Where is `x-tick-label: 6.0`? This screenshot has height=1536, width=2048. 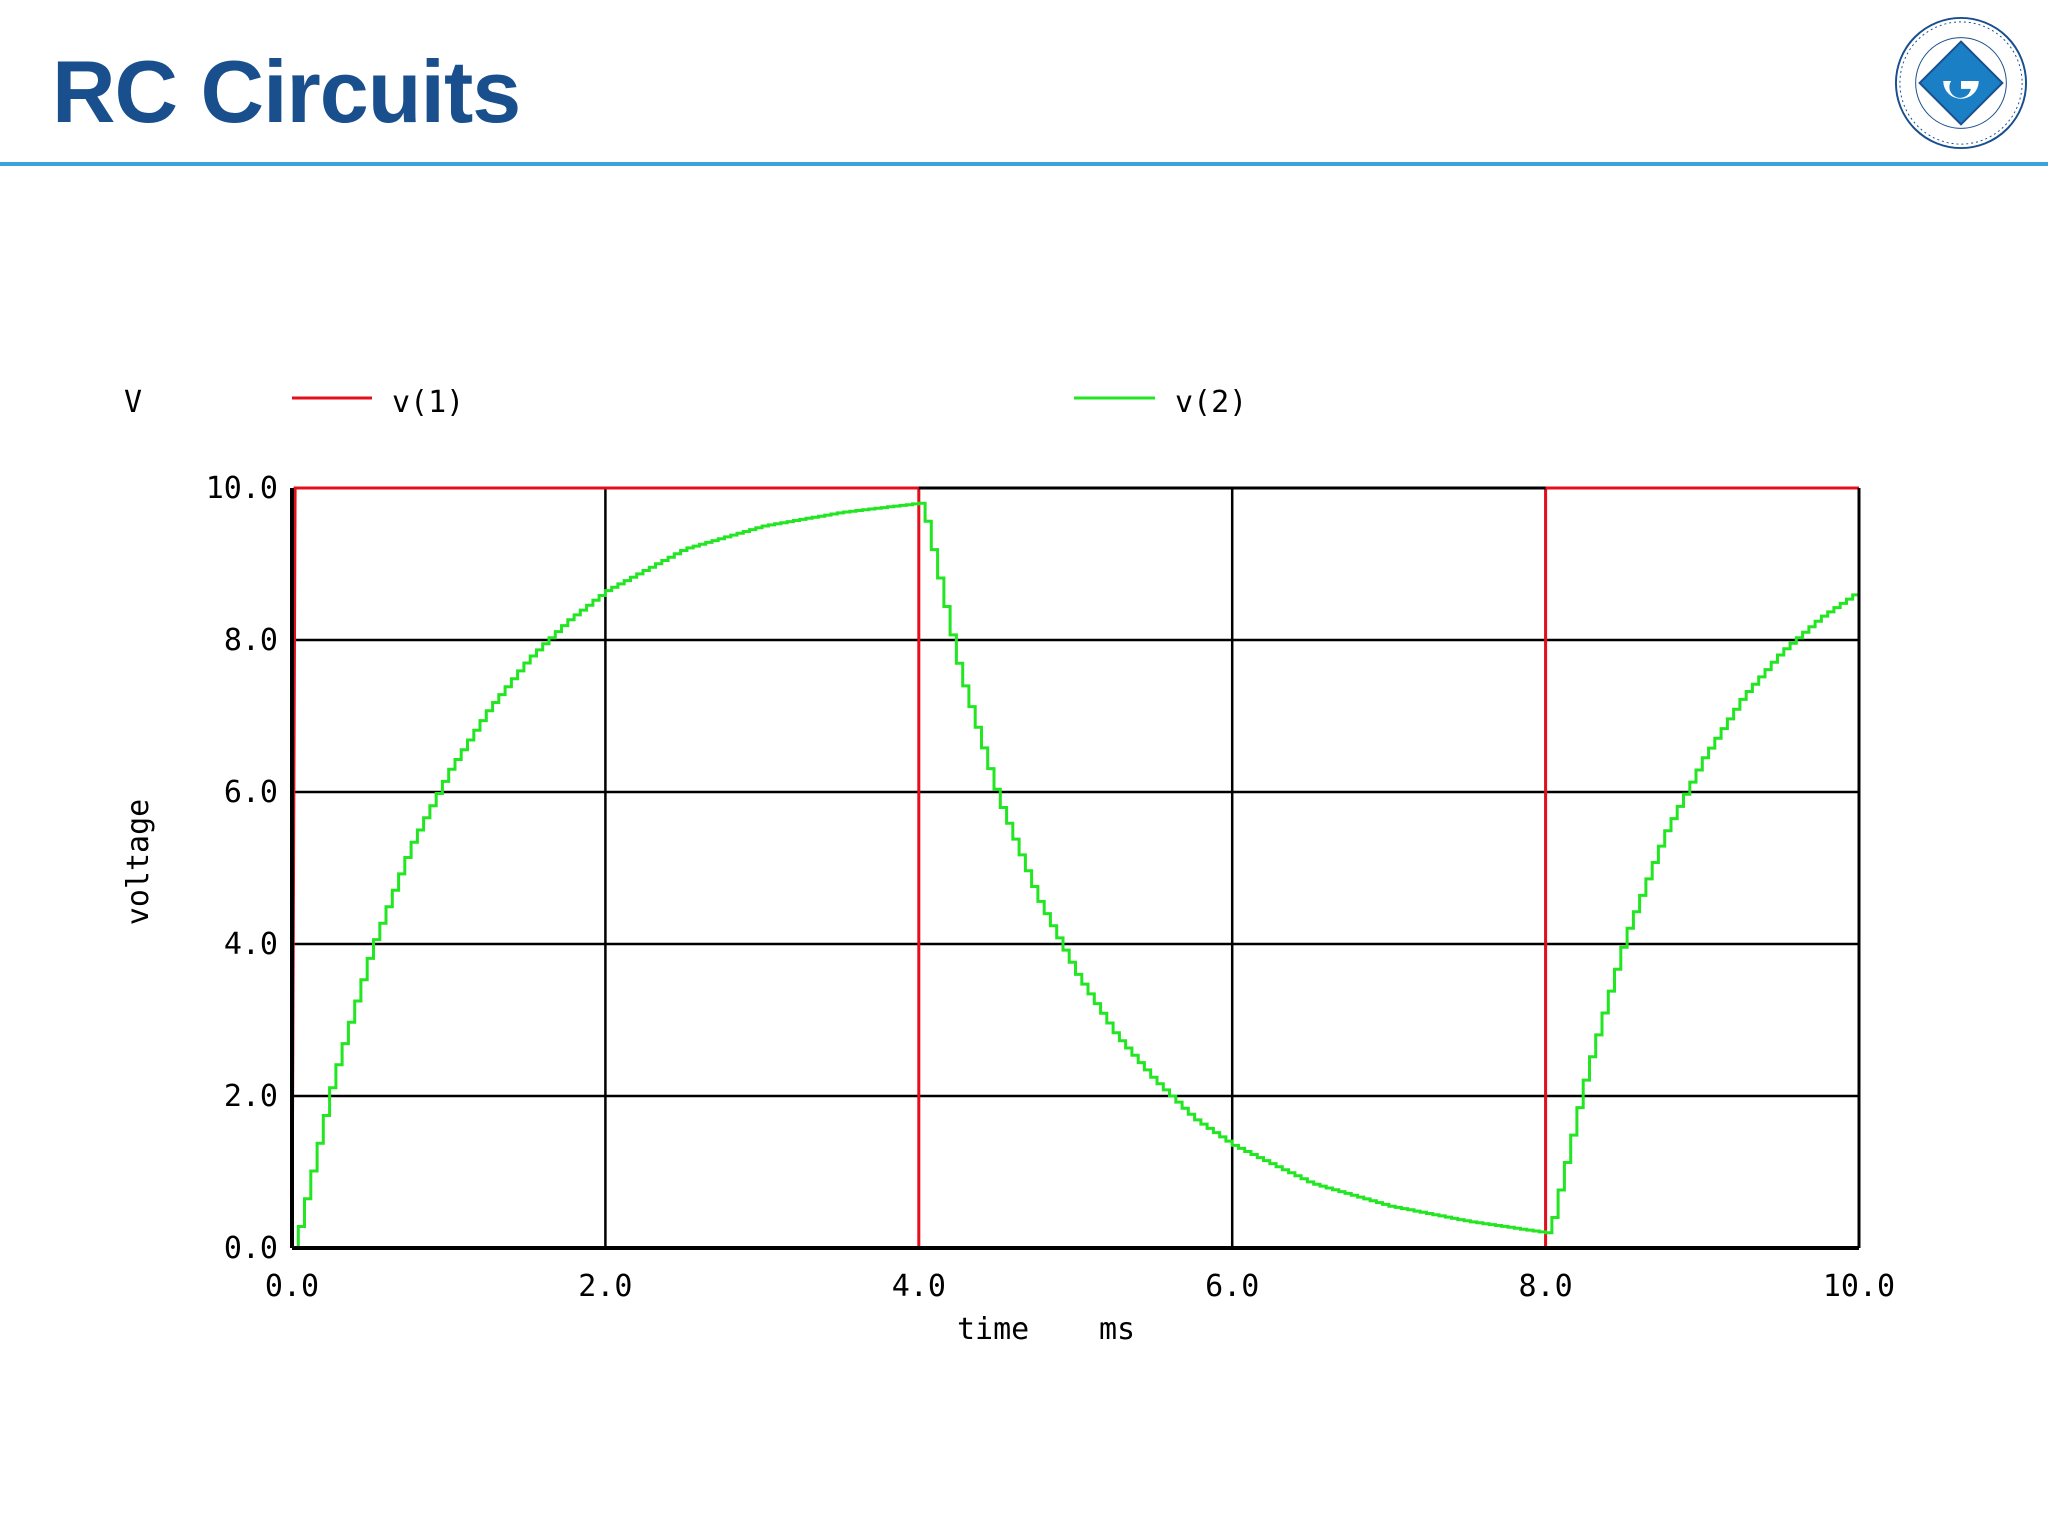
x-tick-label: 6.0 is located at coordinates (1232, 1286).